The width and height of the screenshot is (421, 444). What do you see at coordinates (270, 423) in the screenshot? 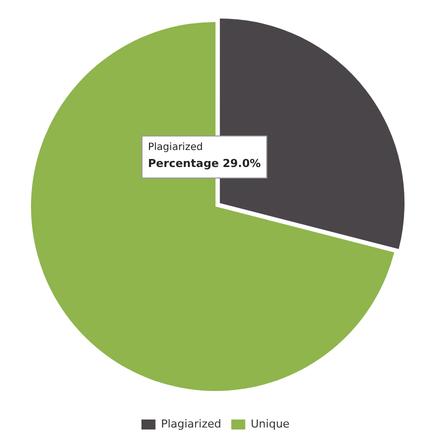
I see `legend-label: Unique` at bounding box center [270, 423].